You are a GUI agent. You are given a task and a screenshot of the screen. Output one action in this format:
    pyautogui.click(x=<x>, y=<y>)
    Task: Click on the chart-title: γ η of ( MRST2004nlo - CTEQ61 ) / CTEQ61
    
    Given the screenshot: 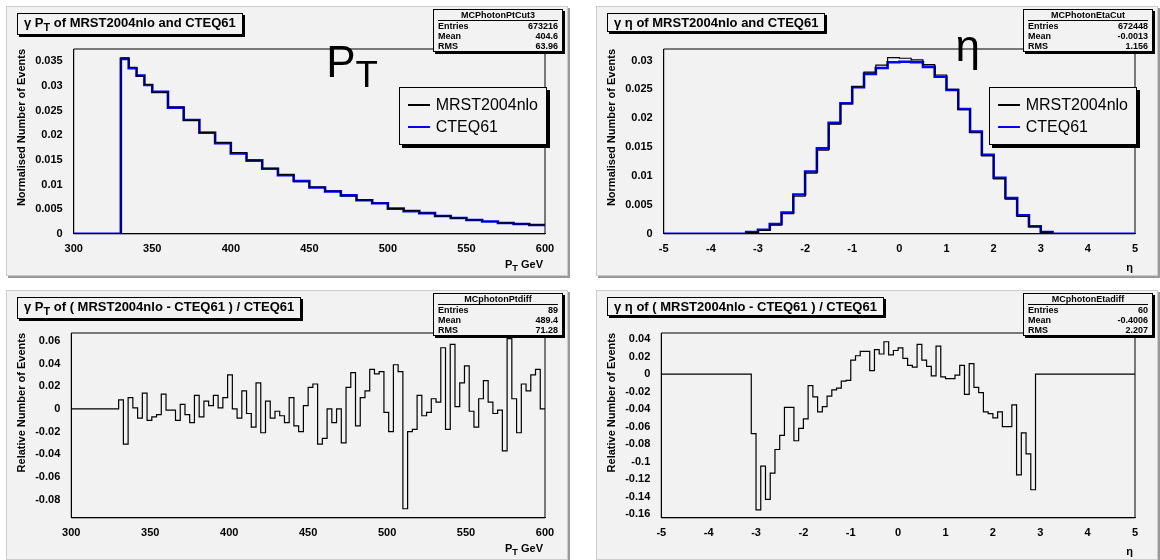 What is the action you would take?
    pyautogui.click(x=745, y=306)
    